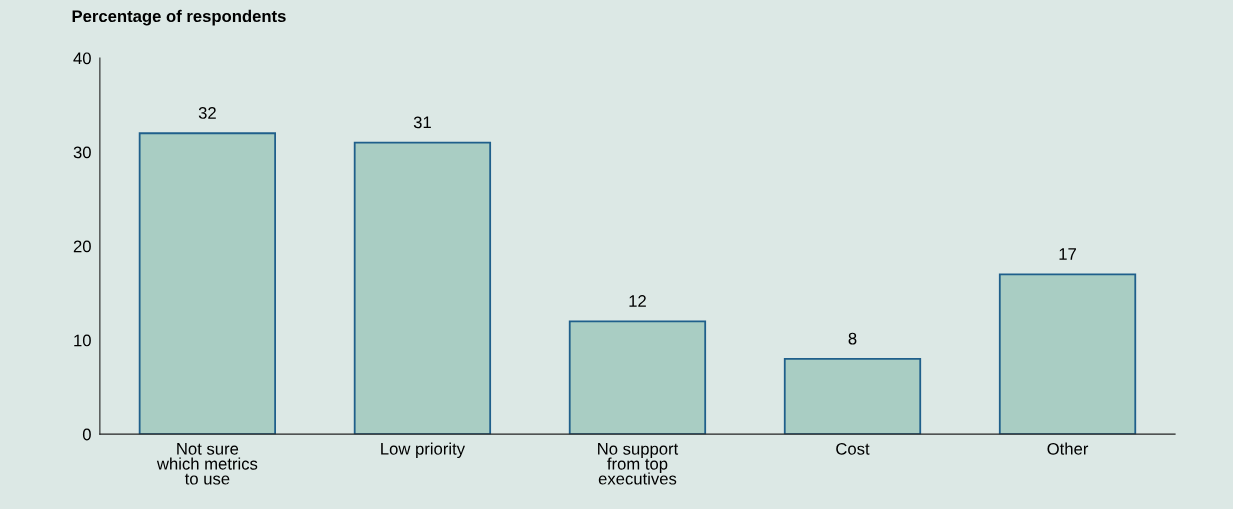 This screenshot has width=1233, height=509. I want to click on x-tick-label: Other, so click(1068, 448).